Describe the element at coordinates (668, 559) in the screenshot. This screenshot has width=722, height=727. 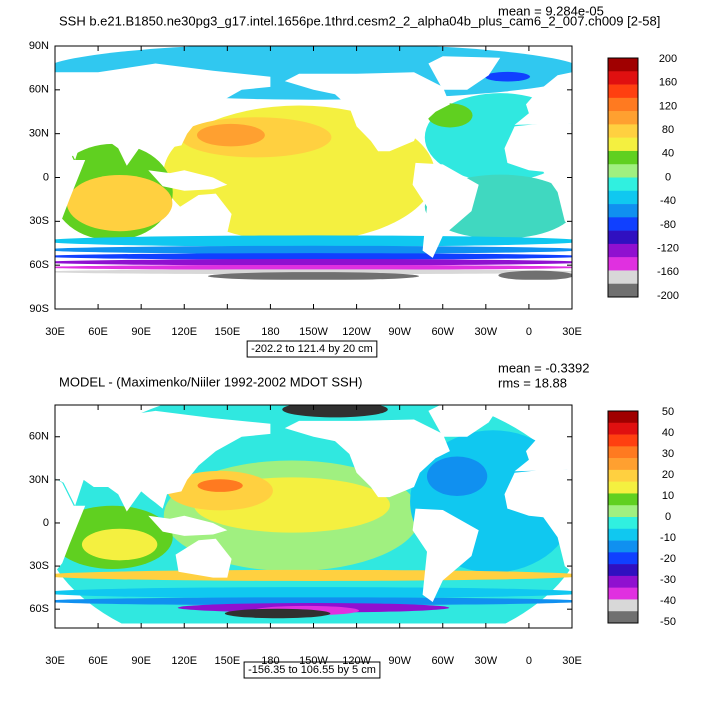
I see `colorbar-label: -20` at that location.